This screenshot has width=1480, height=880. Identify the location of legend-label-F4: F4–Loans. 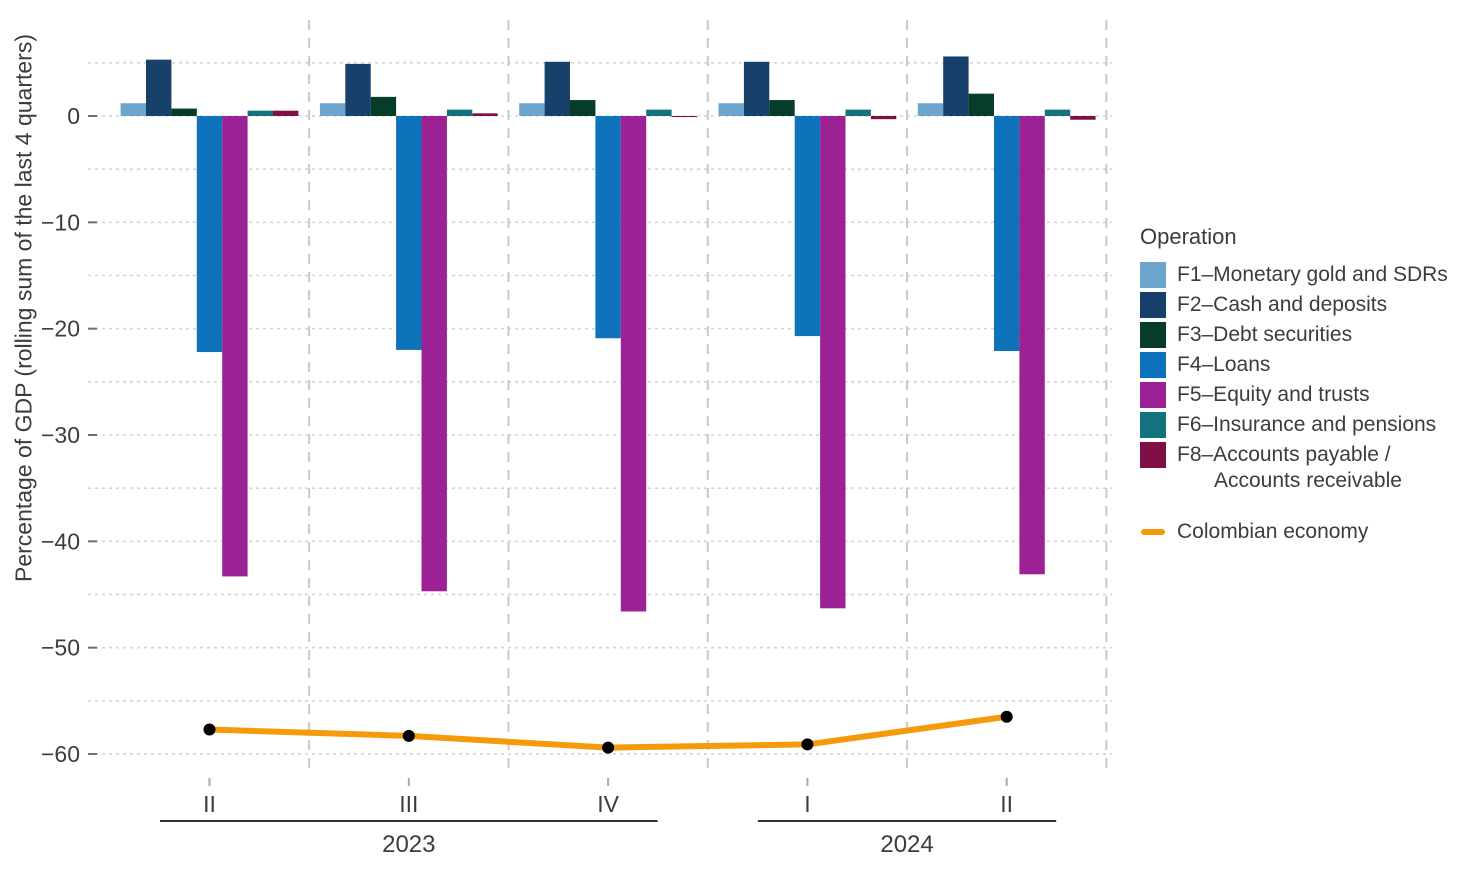
(1224, 364).